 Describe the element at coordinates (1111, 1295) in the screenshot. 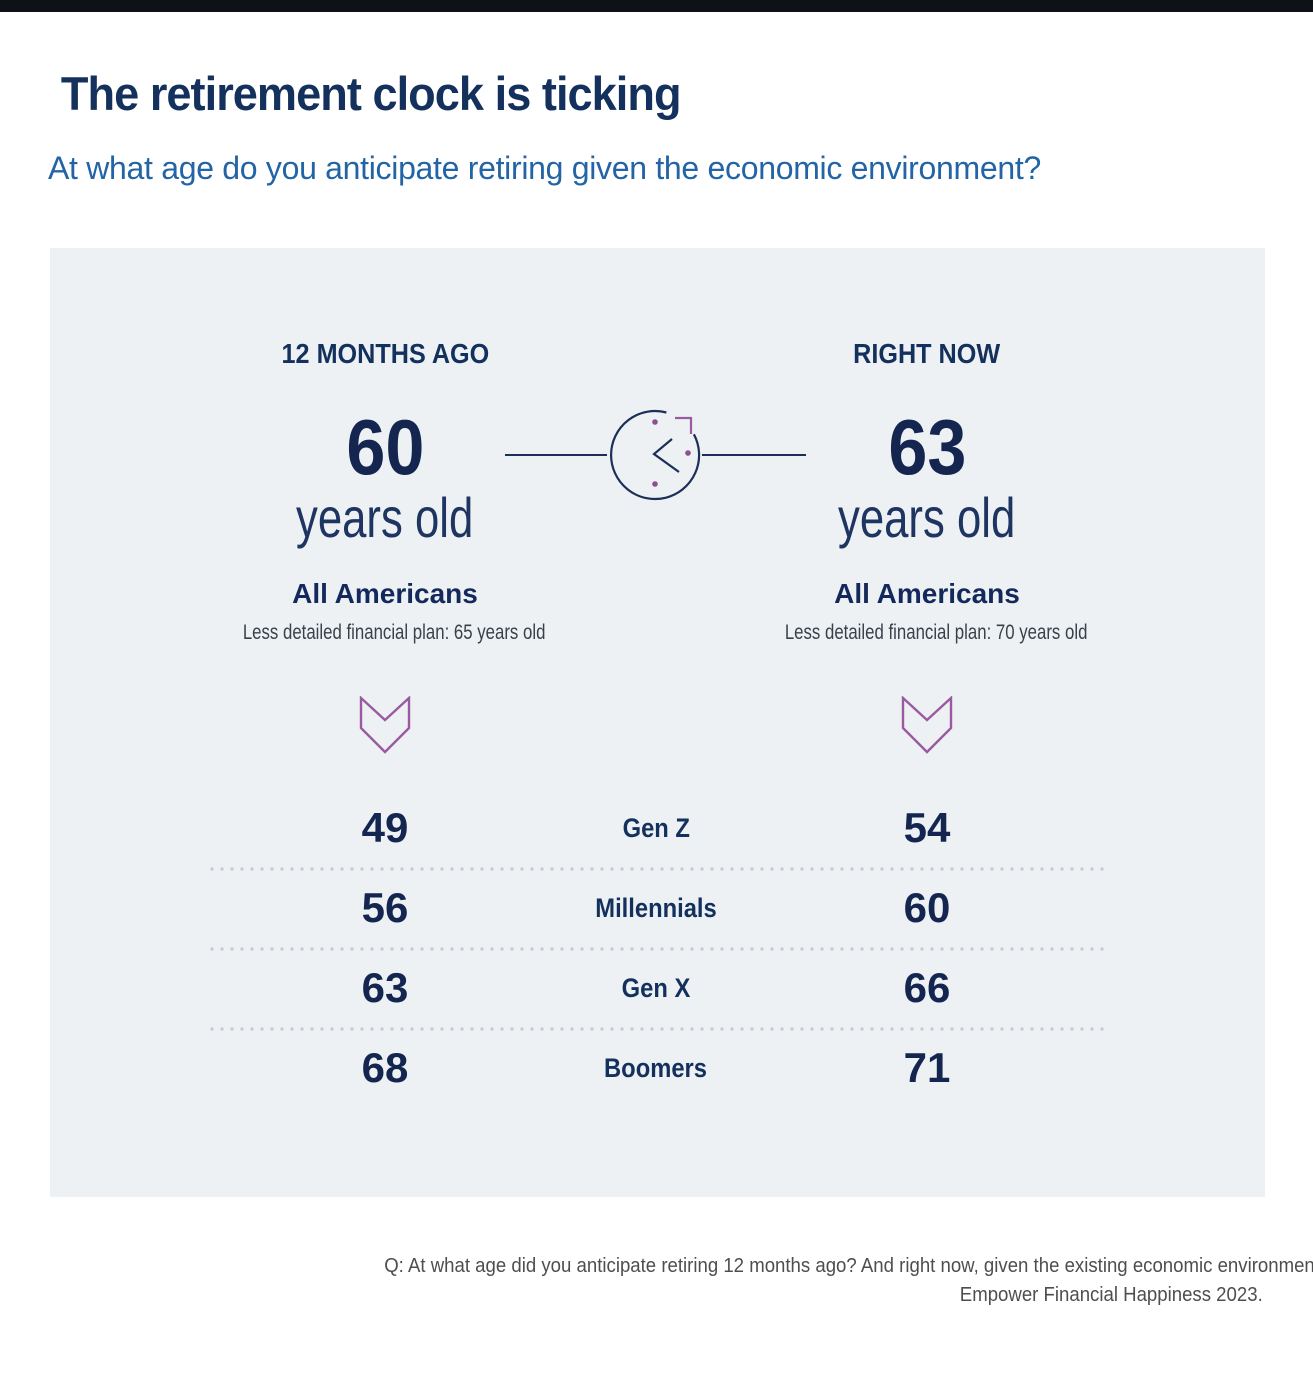

I see `footnote-source: Empower Financial Happiness 2023.` at that location.